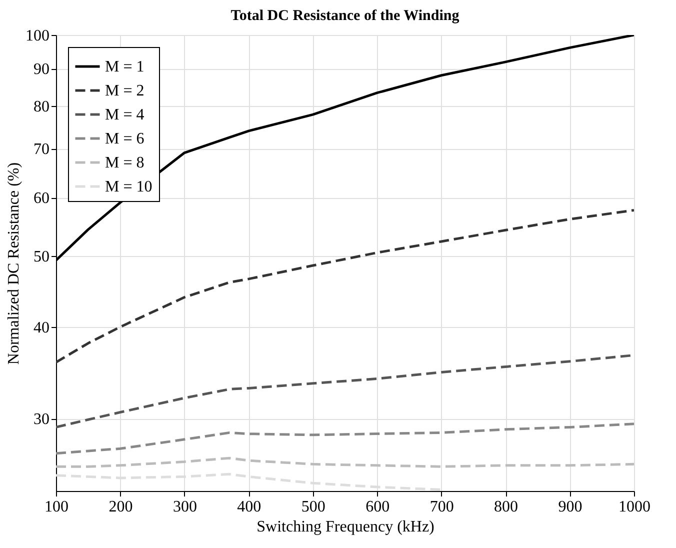  What do you see at coordinates (42, 69) in the screenshot?
I see `y-tick-label: 90` at bounding box center [42, 69].